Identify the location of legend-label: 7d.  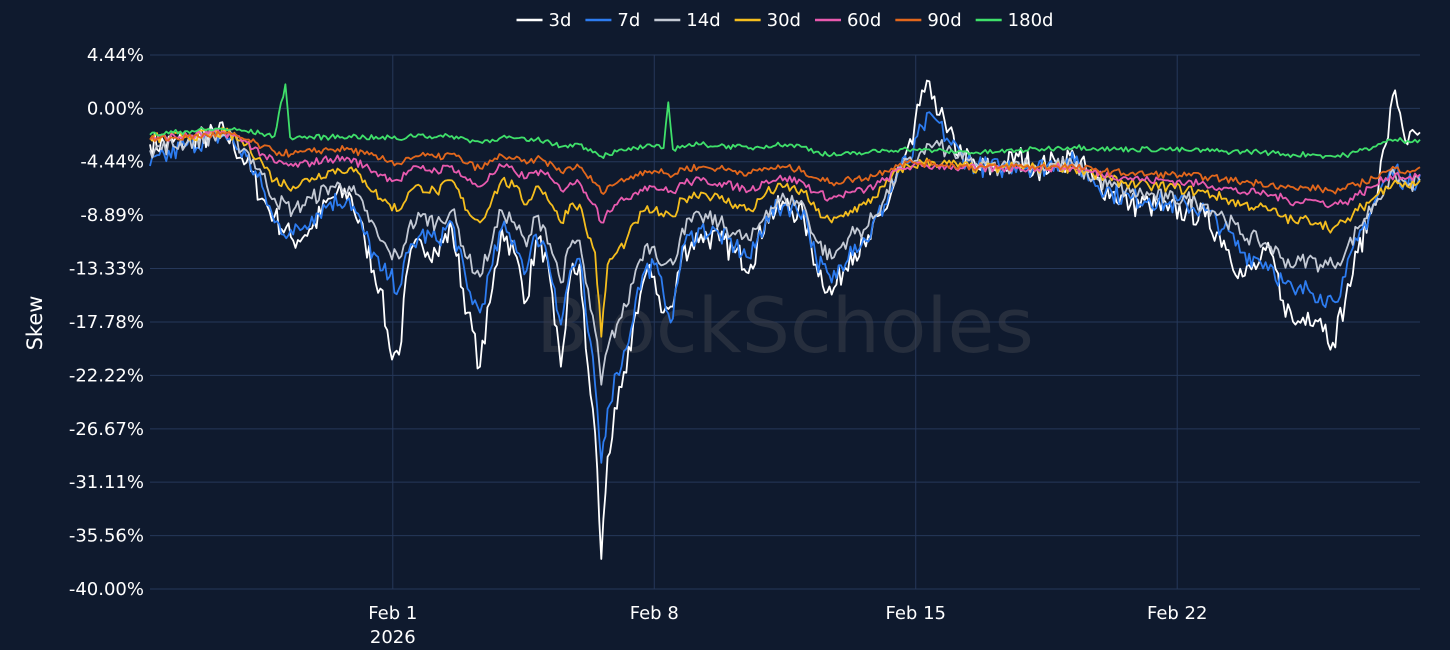
(628, 20).